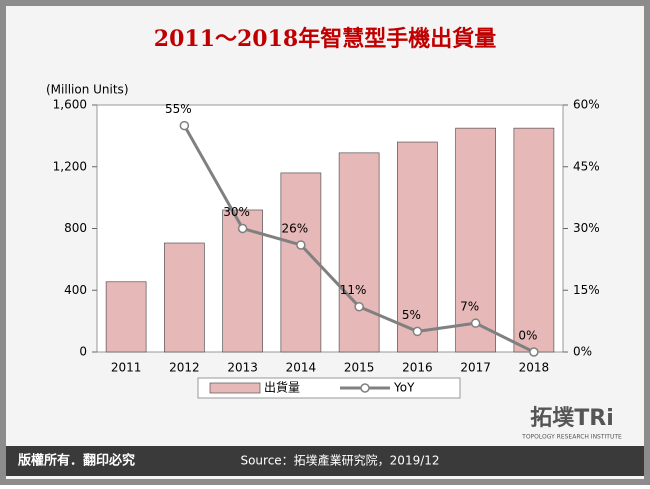  I want to click on y-axis-title: (Million Units), so click(87, 90).